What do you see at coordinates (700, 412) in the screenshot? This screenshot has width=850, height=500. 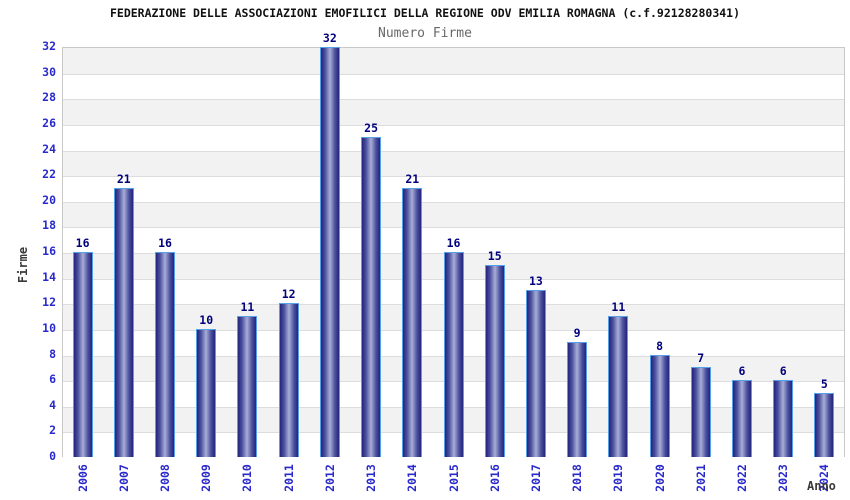 I see `bar-2021` at bounding box center [700, 412].